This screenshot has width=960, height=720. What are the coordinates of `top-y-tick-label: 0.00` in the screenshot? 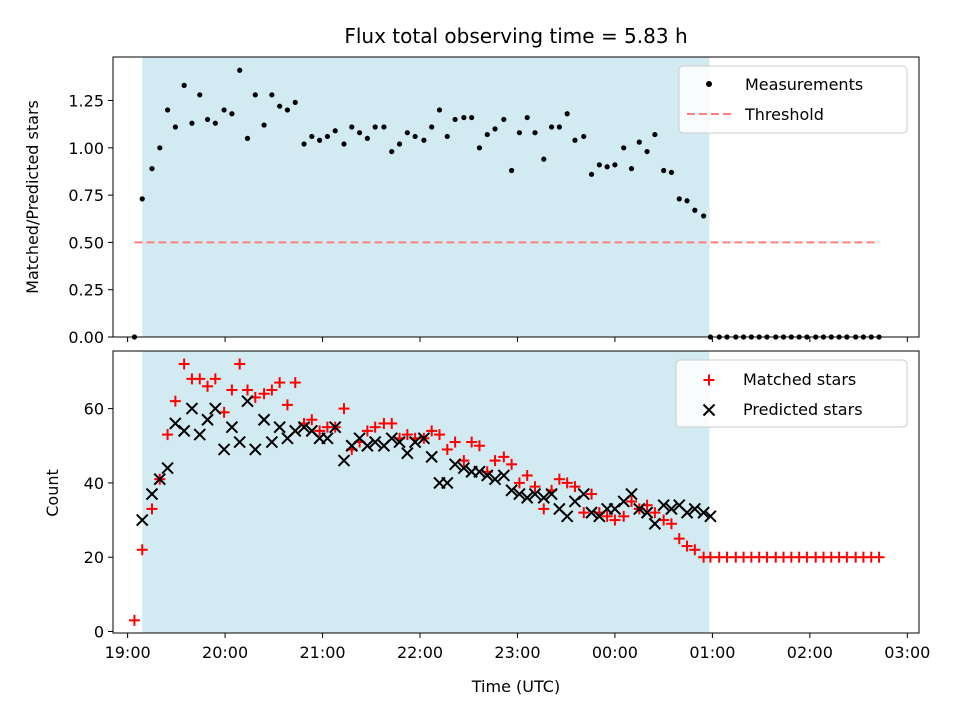 It's located at (86, 337).